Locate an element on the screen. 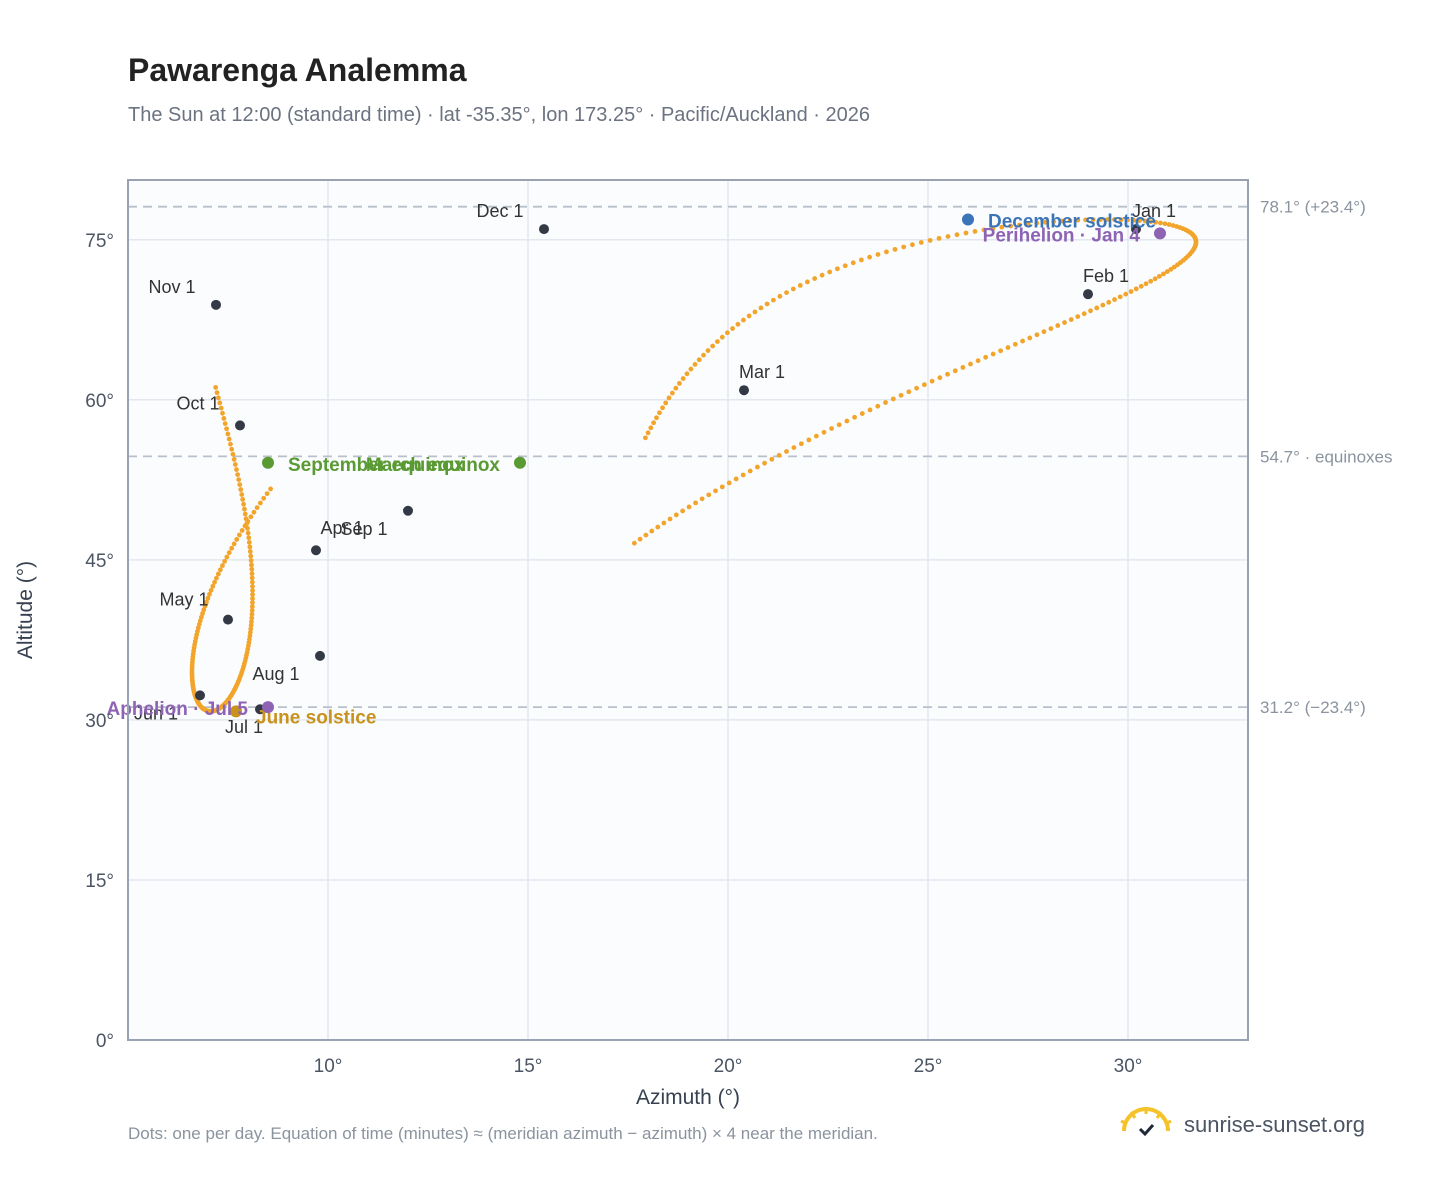  brand: sunrise-sunset.org is located at coordinates (1241, 1125).